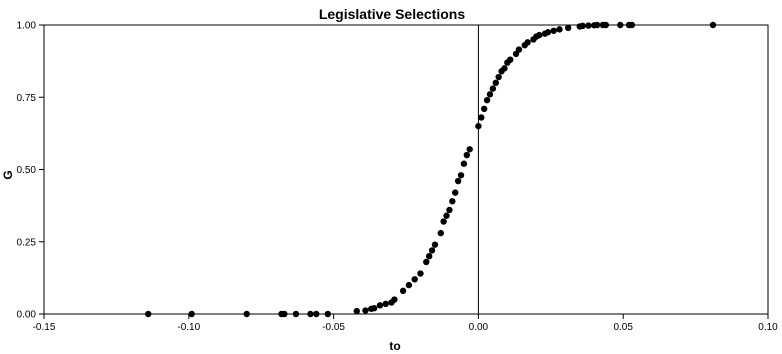  I want to click on x-tick-label: -0.05, so click(333, 327).